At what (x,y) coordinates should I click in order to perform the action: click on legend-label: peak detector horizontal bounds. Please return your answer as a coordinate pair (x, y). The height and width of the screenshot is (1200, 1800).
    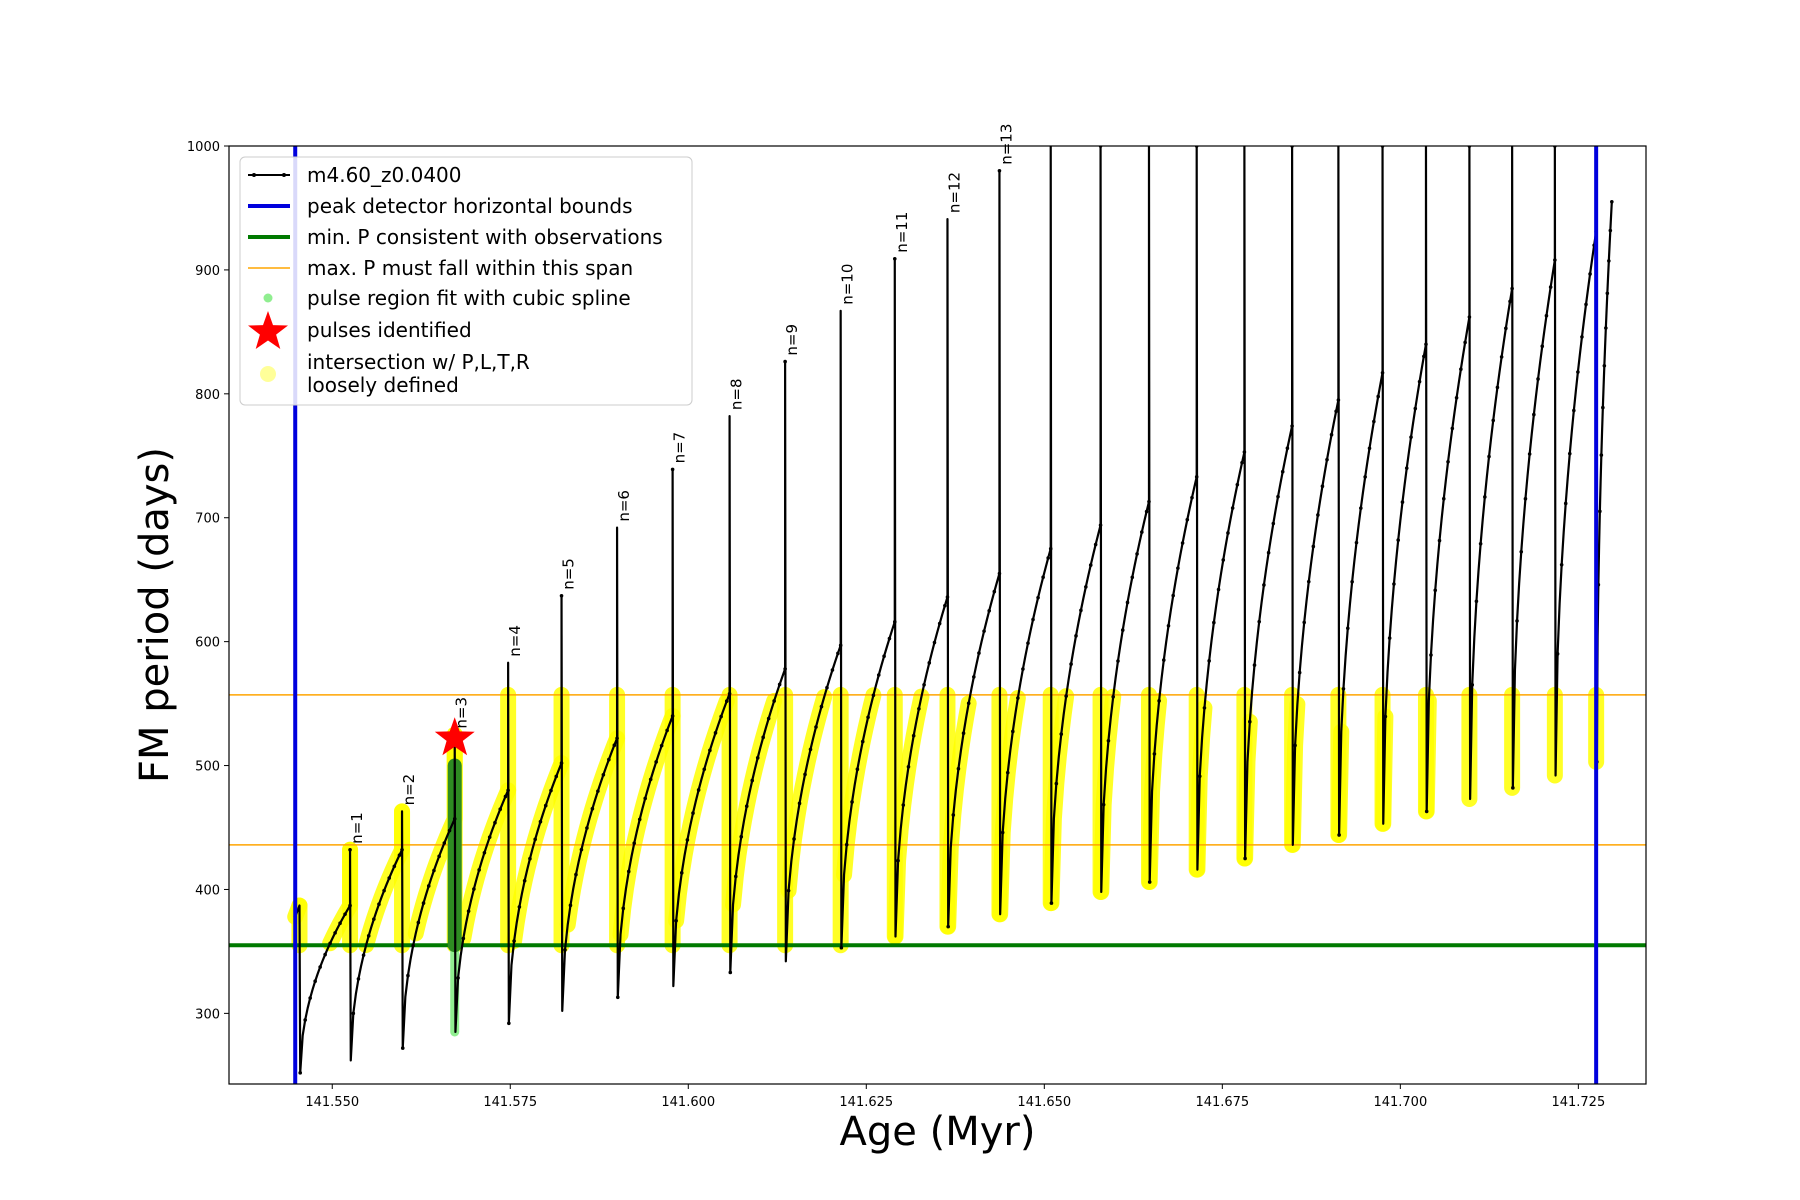
    Looking at the image, I should click on (470, 206).